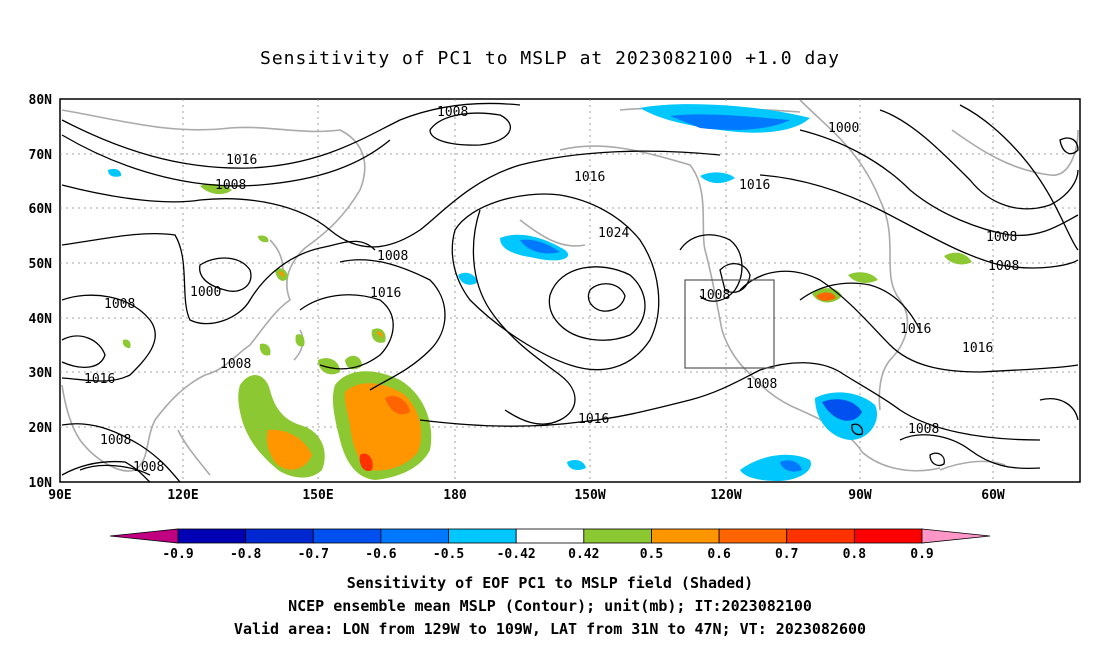 Image resolution: width=1100 pixels, height=650 pixels. I want to click on lat-label: 70N, so click(41, 155).